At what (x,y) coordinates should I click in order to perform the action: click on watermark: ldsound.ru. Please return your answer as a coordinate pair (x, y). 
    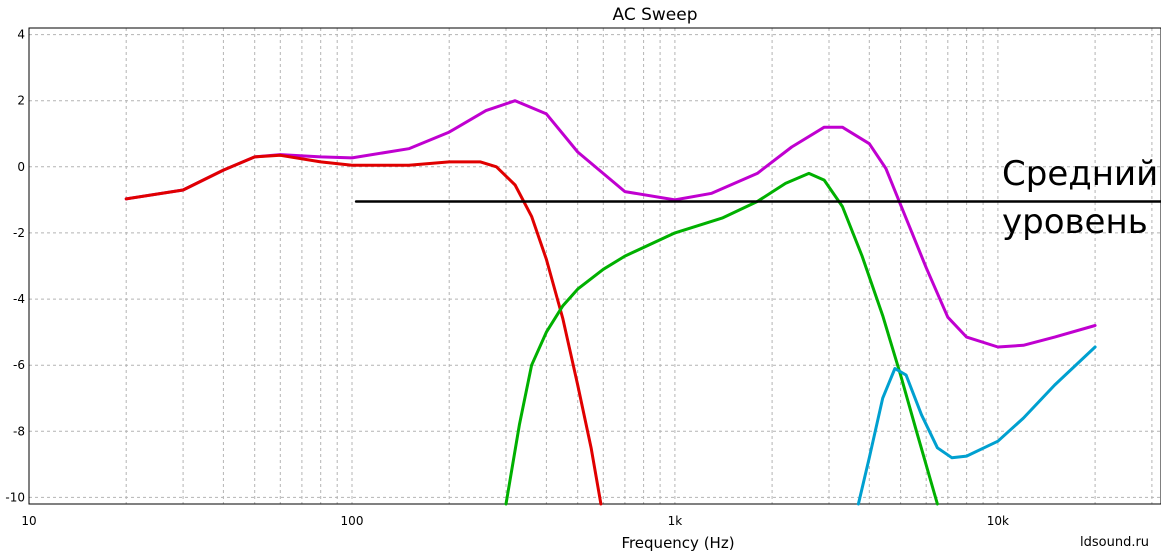
    Looking at the image, I should click on (1114, 542).